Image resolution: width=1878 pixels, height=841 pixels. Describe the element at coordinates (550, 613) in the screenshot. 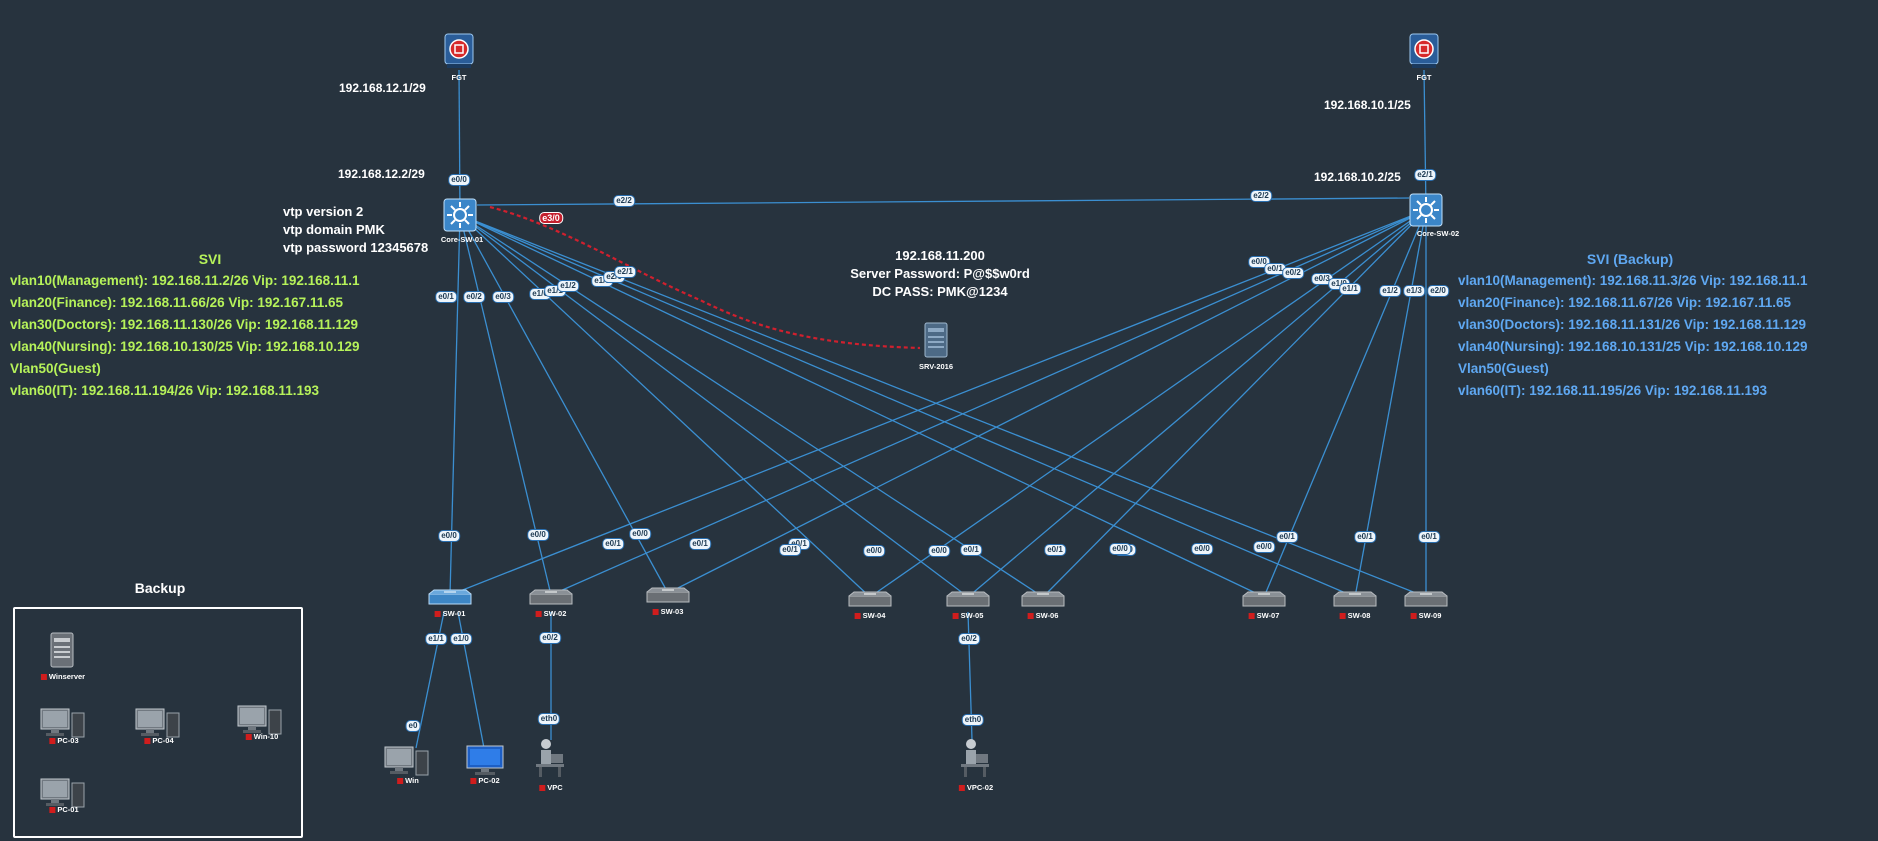

I see `sw02-label: SW-02` at that location.